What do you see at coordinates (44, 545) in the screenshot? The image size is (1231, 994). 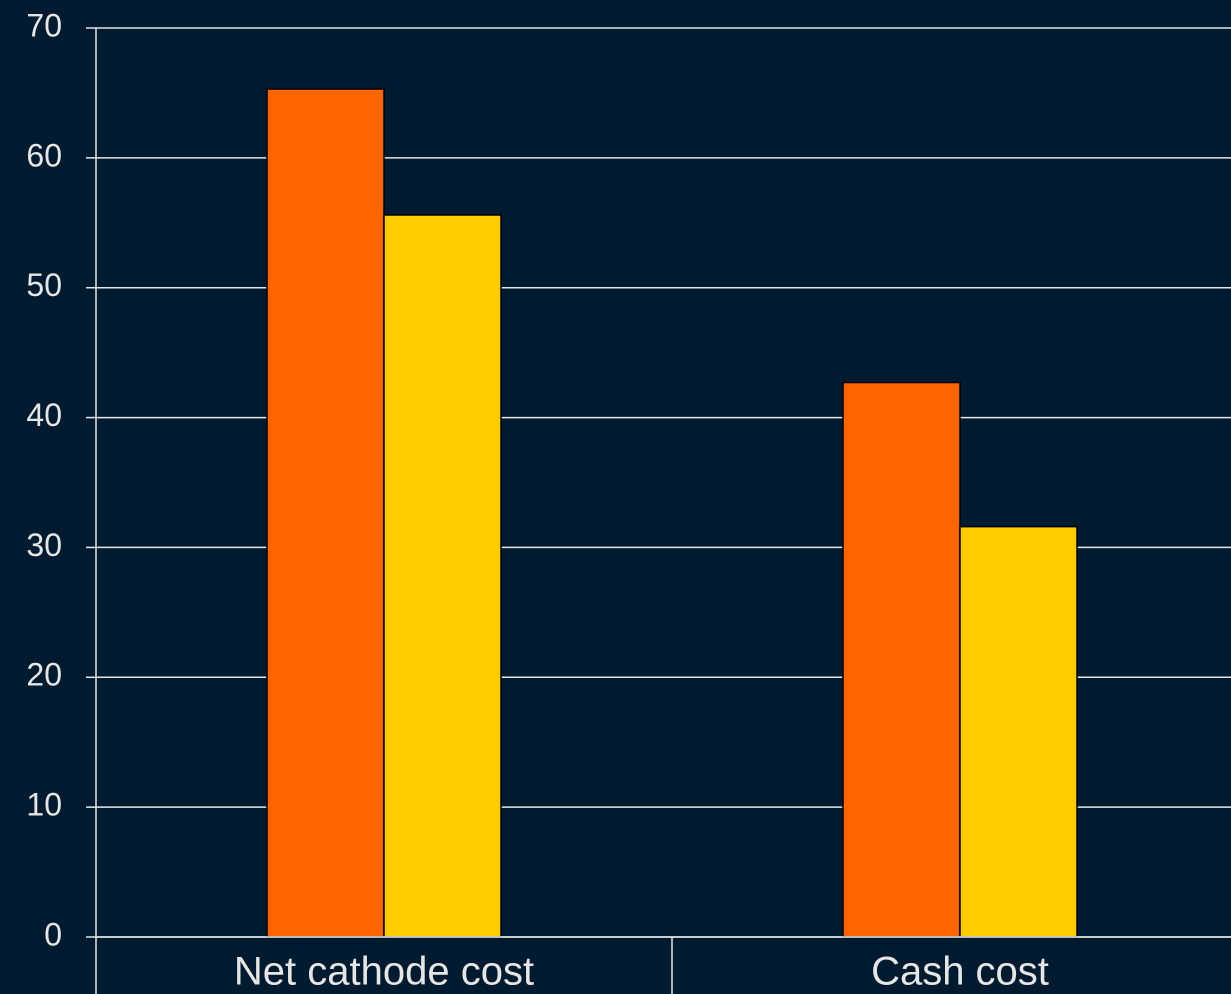 I see `y-tick-label: 30` at bounding box center [44, 545].